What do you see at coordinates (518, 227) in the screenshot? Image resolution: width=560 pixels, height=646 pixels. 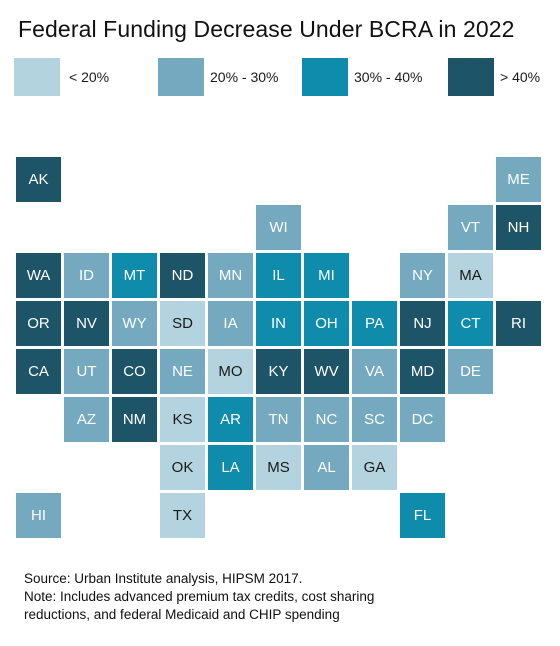 I see `state-tile-nh: NH` at bounding box center [518, 227].